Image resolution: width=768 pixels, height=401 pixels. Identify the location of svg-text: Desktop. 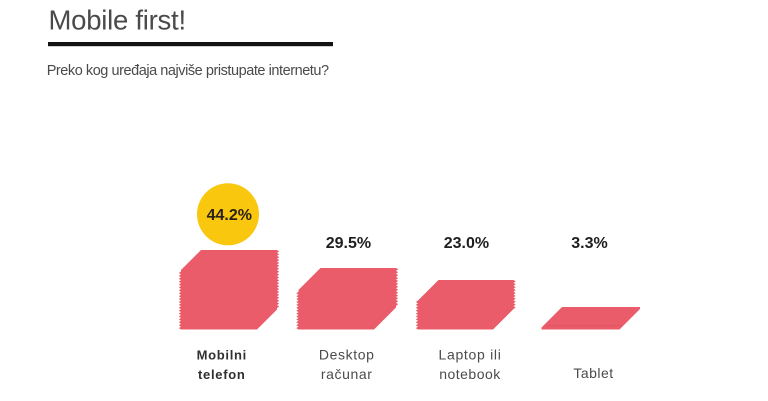
(347, 355).